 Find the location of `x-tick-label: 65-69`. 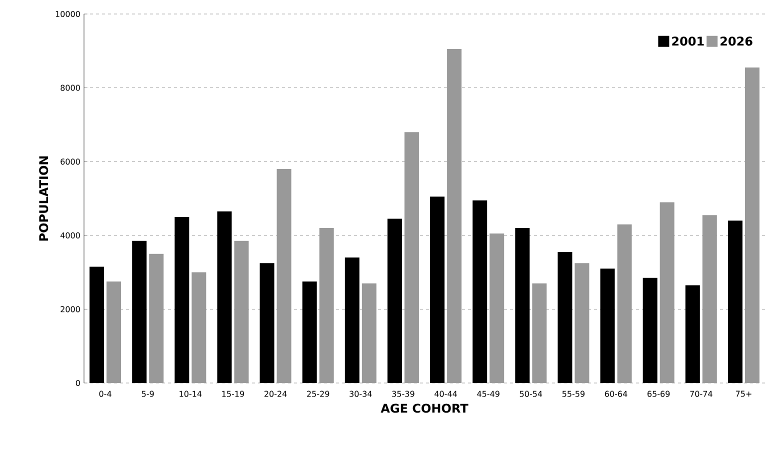

x-tick-label: 65-69 is located at coordinates (659, 393).